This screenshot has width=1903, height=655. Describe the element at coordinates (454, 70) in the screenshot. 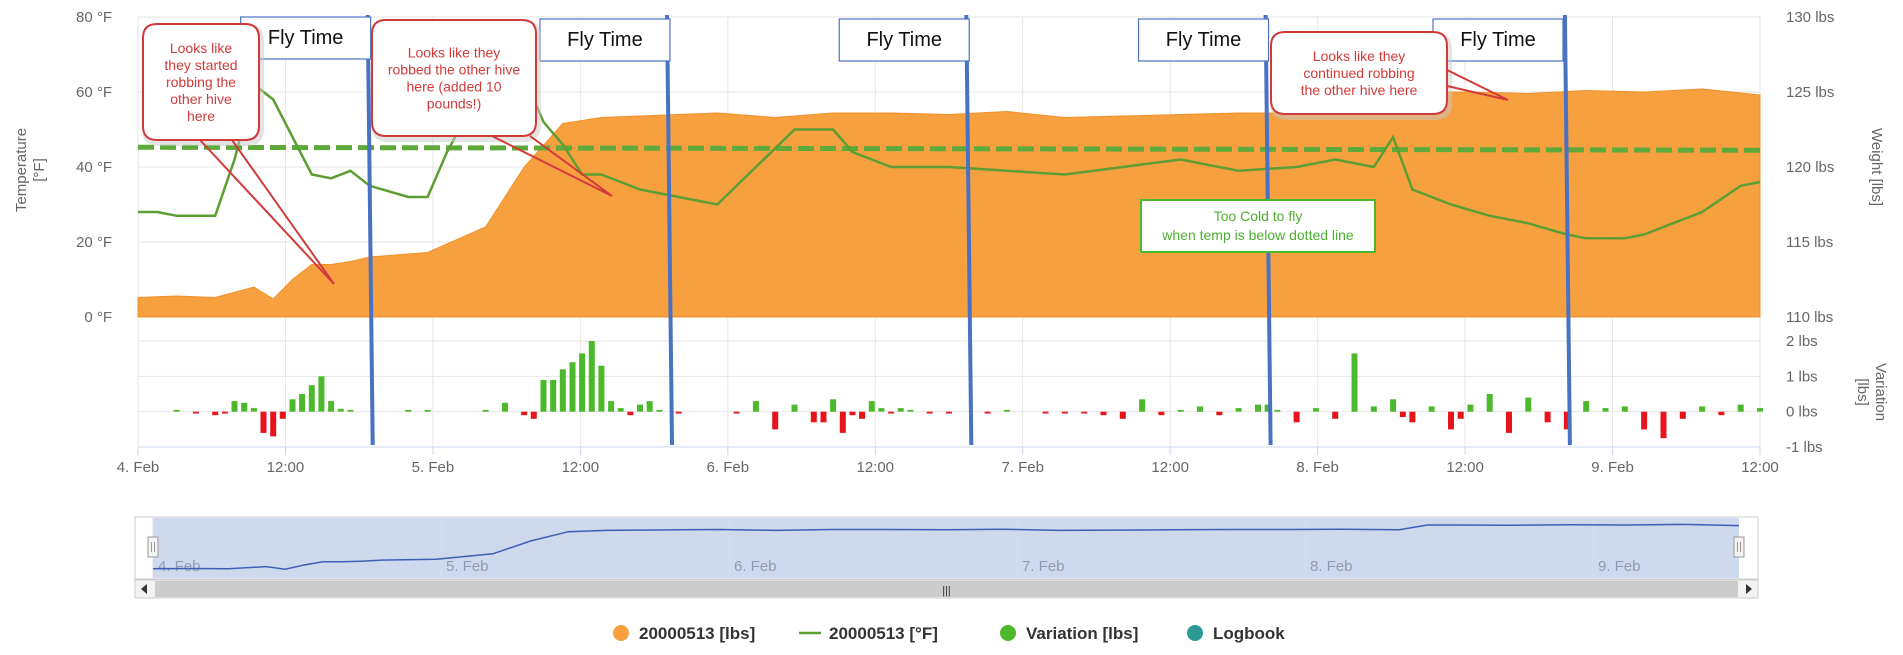

I see `callout-text: robbed the other hive` at that location.